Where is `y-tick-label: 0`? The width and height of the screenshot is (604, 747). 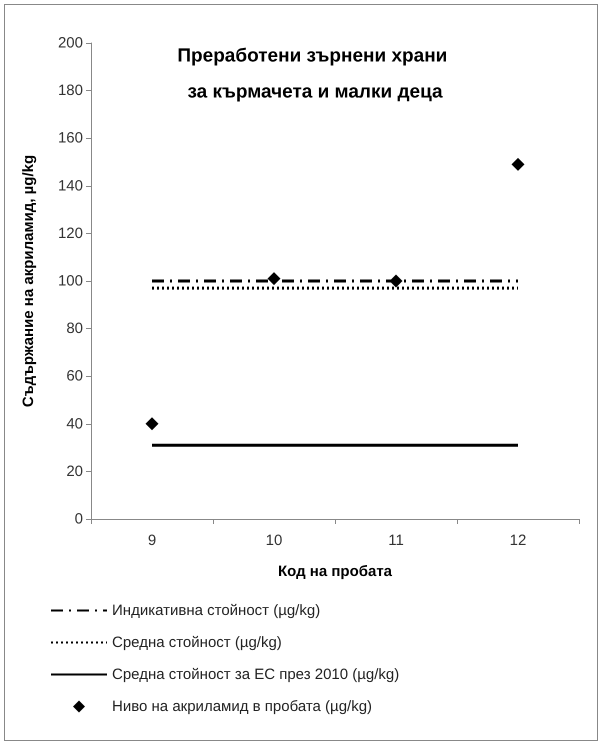
y-tick-label: 0 is located at coordinates (78, 519).